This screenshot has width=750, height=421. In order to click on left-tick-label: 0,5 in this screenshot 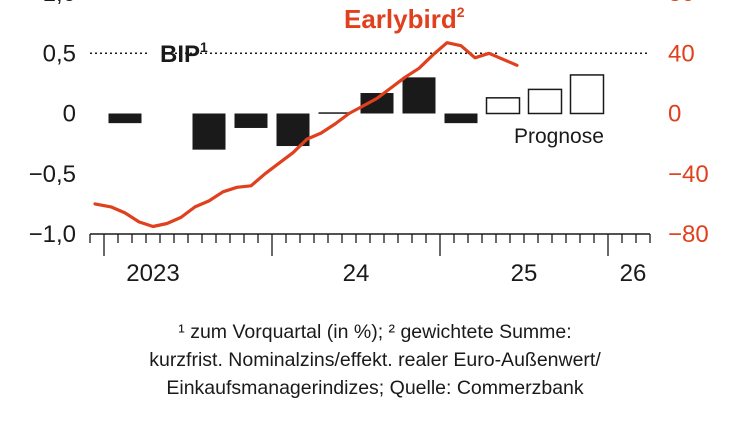, I will do `click(59, 53)`.